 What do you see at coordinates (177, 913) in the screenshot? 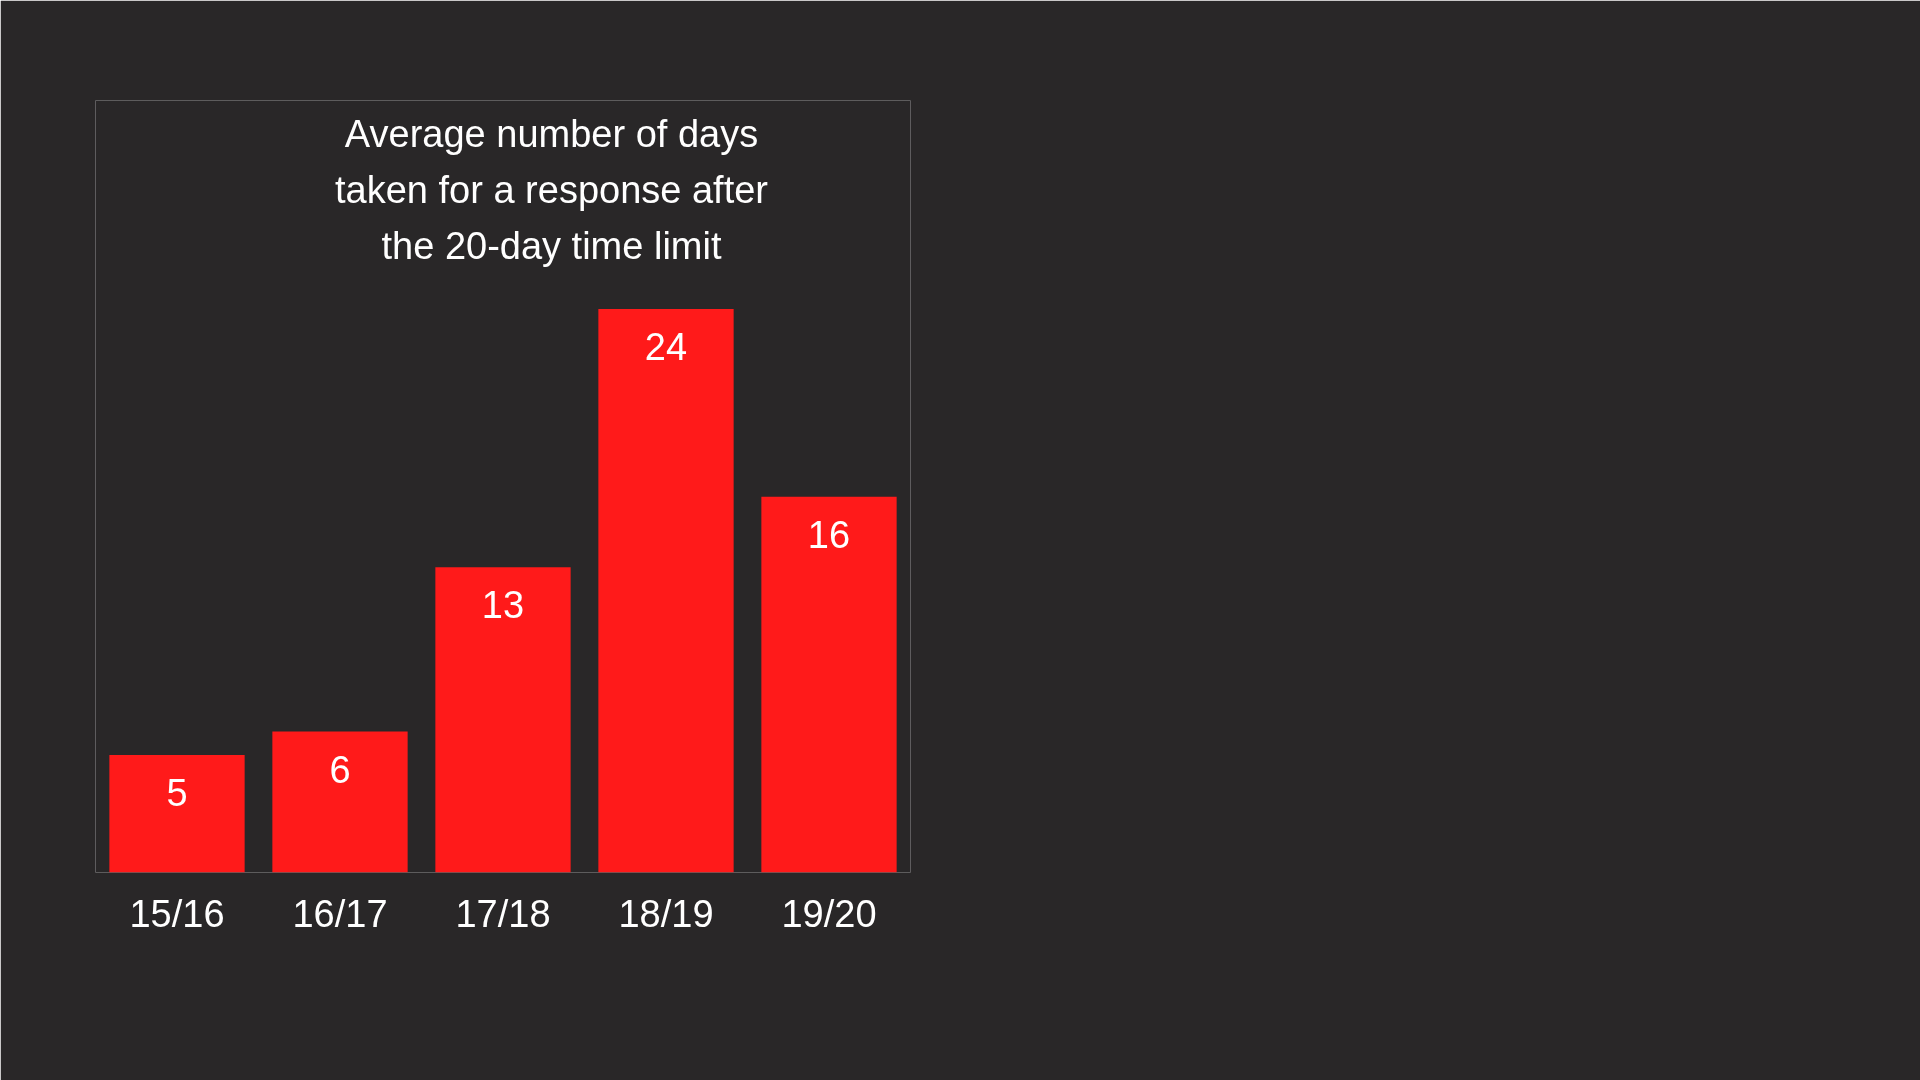
I see `x-tick-label: 15/16` at bounding box center [177, 913].